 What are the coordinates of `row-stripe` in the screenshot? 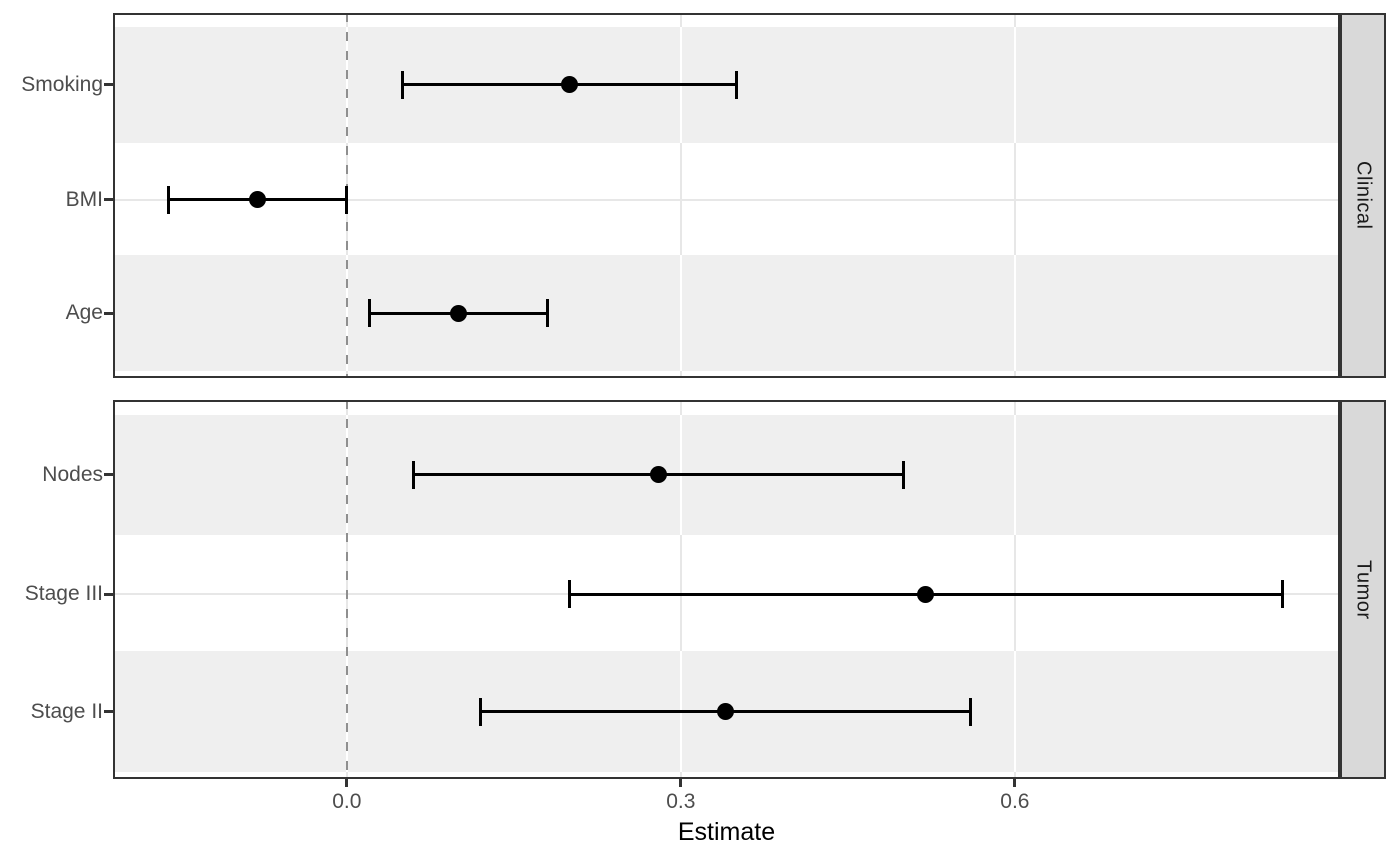 It's located at (726, 313).